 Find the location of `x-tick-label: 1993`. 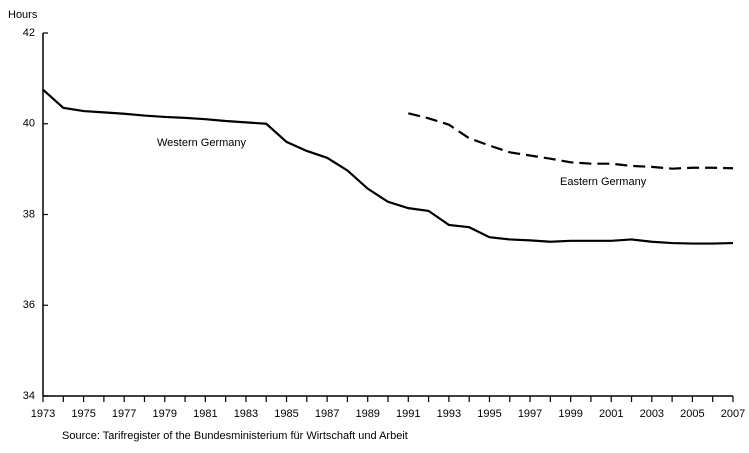

x-tick-label: 1993 is located at coordinates (449, 414).